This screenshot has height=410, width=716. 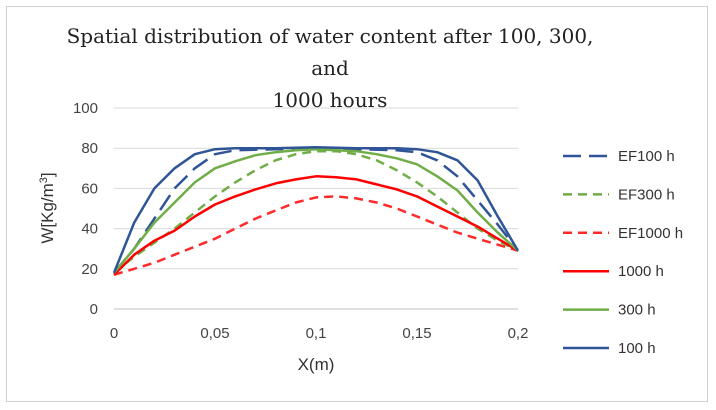 I want to click on y-tick-label: 60, so click(x=89, y=188).